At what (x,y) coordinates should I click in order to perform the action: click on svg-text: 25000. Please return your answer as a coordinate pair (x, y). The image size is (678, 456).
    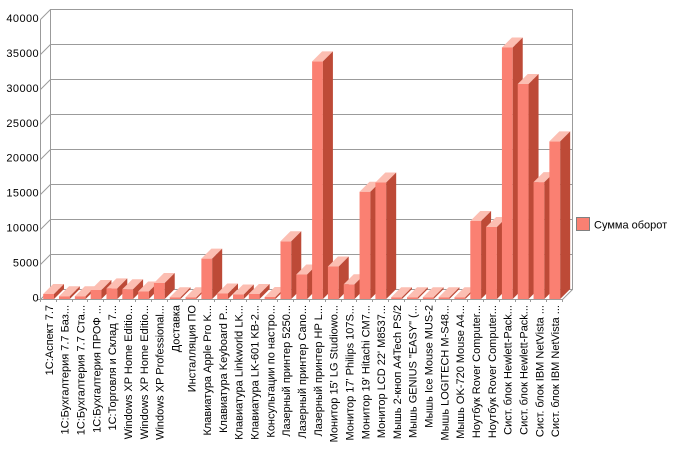
    Looking at the image, I should click on (22, 124).